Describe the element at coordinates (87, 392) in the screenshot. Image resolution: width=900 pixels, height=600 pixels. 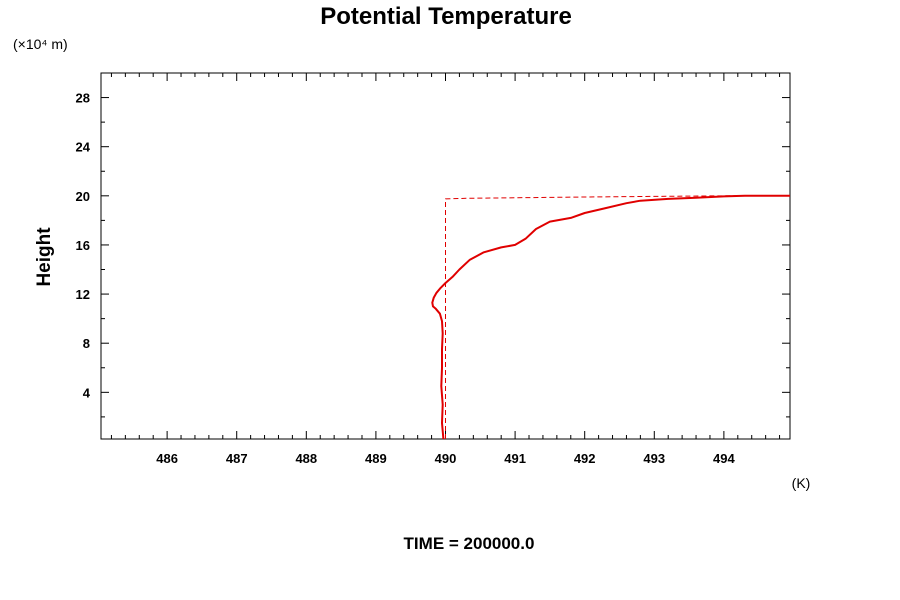
I see `y-tick-label: 4` at that location.